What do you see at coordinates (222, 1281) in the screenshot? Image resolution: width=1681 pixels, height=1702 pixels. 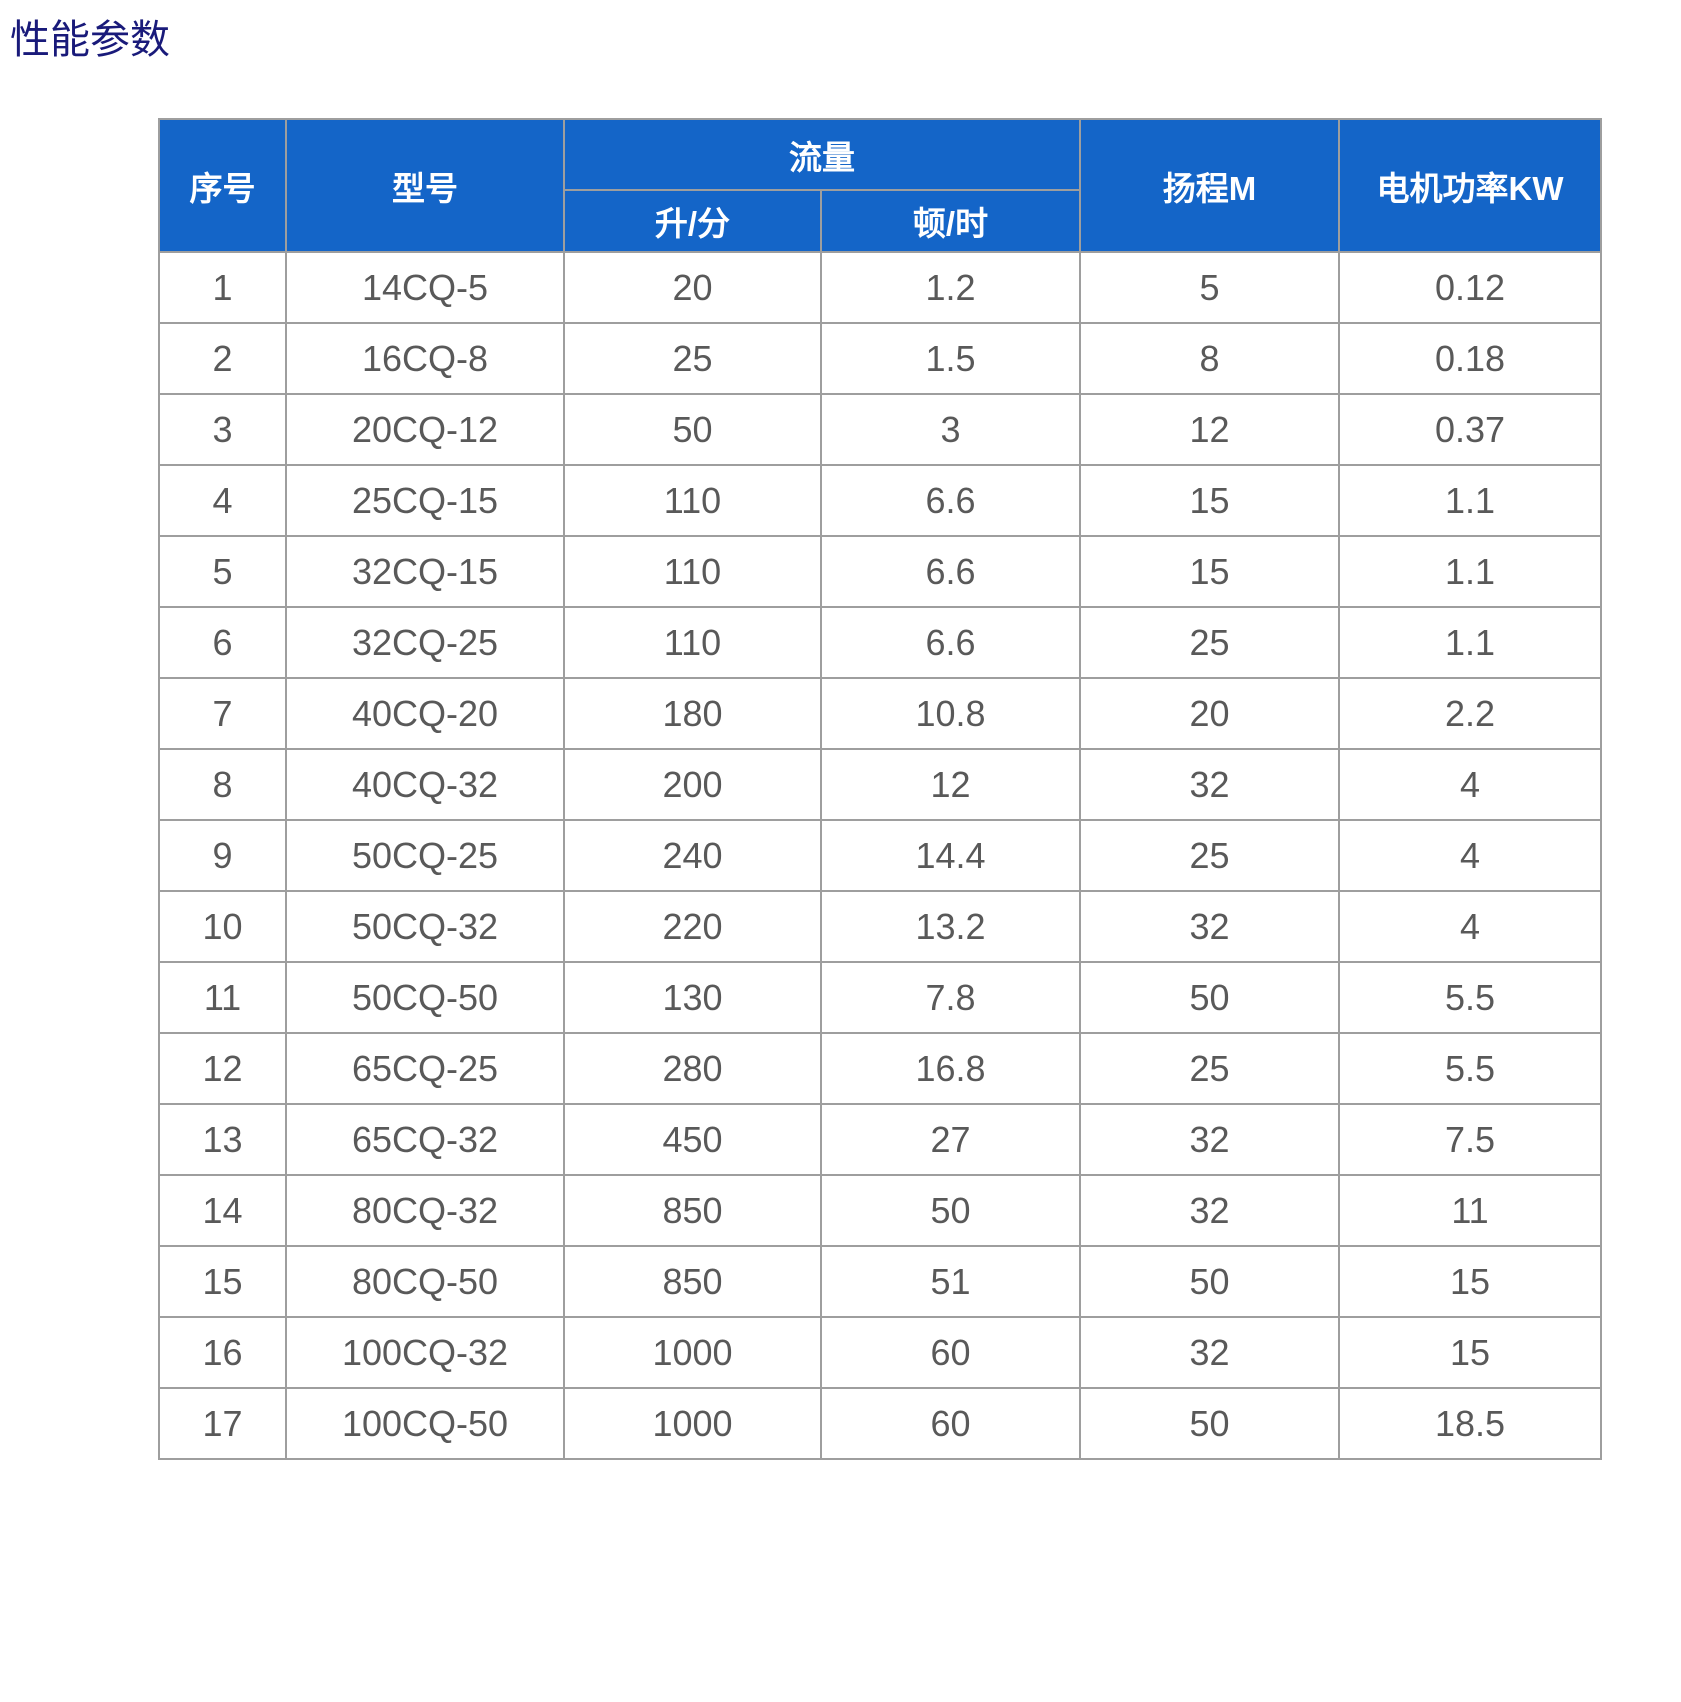 I see `cell-no: 15` at bounding box center [222, 1281].